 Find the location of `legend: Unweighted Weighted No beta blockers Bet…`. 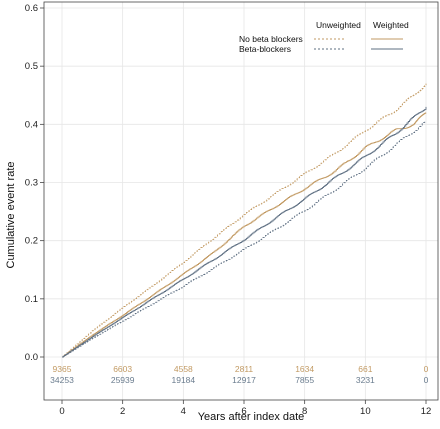

legend: Unweighted Weighted No beta blockers Bet… is located at coordinates (324, 37).